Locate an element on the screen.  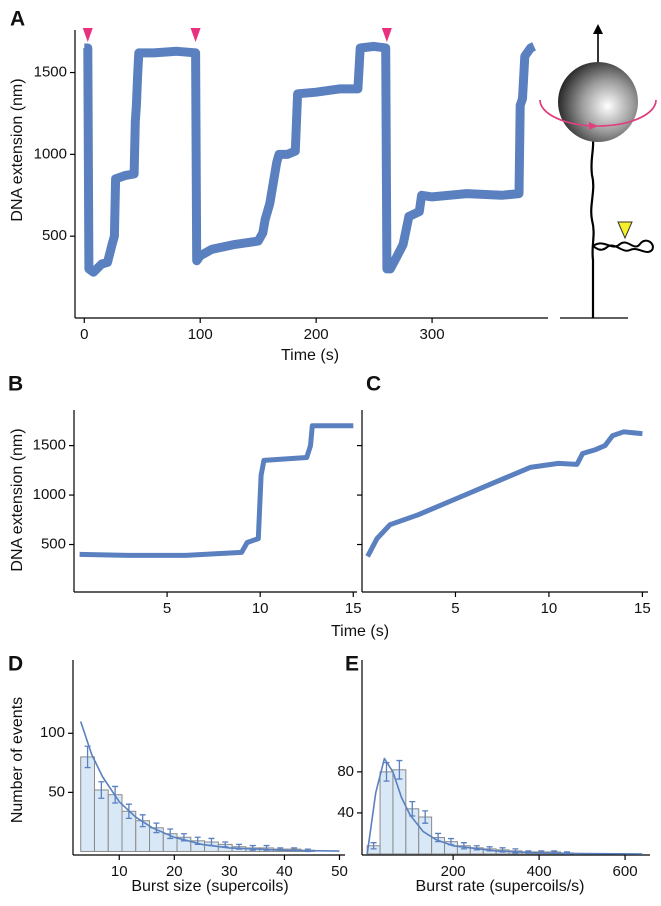
x-axis-label: Burst size (supercoils) is located at coordinates (209, 886).